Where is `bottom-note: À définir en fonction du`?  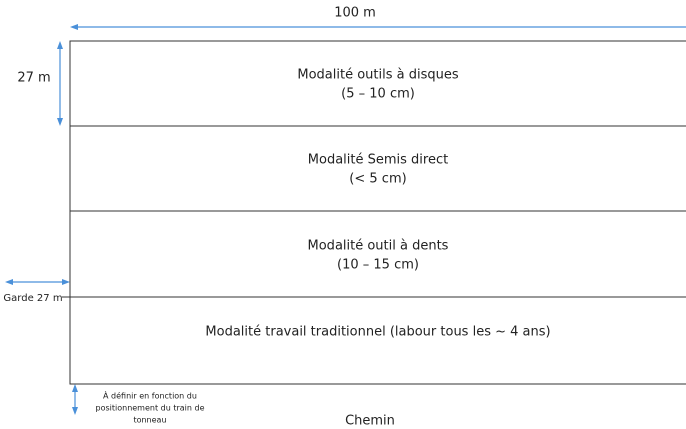 bottom-note: À définir en fonction du is located at coordinates (150, 395).